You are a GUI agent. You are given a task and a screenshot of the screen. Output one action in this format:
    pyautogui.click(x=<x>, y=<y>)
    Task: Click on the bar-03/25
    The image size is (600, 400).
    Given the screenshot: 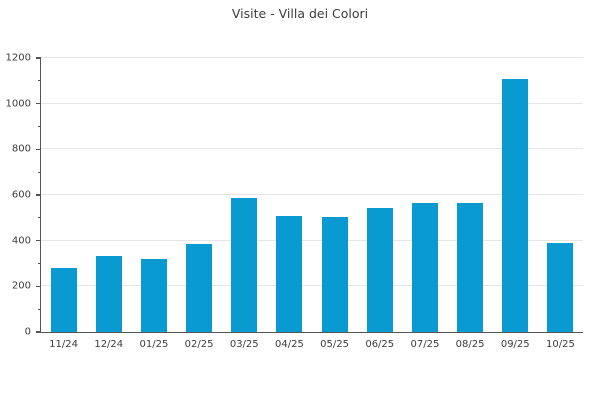 What is the action you would take?
    pyautogui.click(x=244, y=265)
    